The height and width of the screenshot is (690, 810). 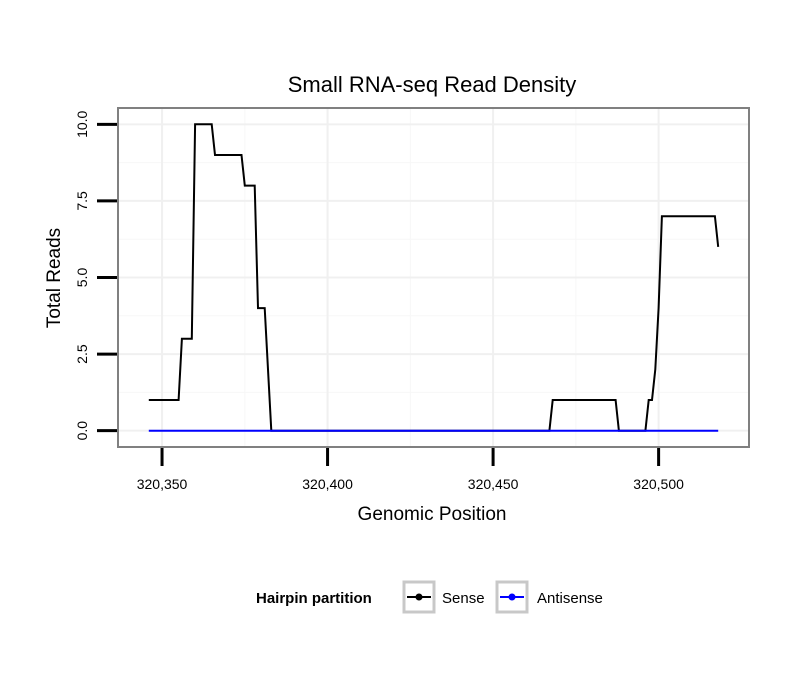 I want to click on legend-point-antisense, so click(x=512, y=597).